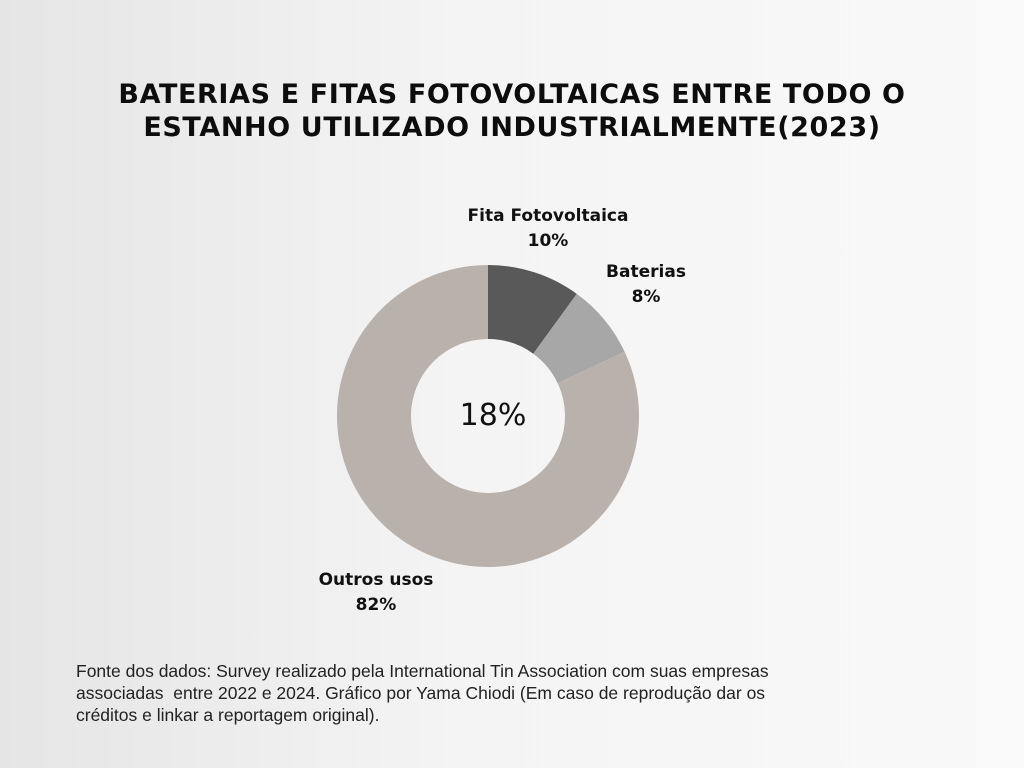 This screenshot has height=768, width=1024. Describe the element at coordinates (512, 127) in the screenshot. I see `chart-title-line-2: ESTANHO UTILIZADO INDUSTRIALMENTE(2023)` at that location.